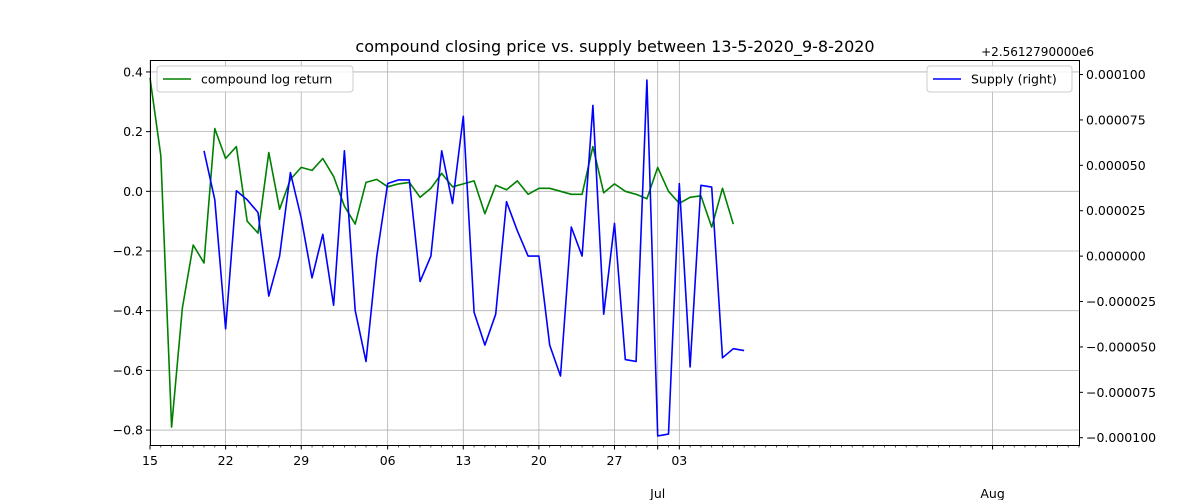  Describe the element at coordinates (128, 310) in the screenshot. I see `y-left-tick-label: −0.4` at that location.